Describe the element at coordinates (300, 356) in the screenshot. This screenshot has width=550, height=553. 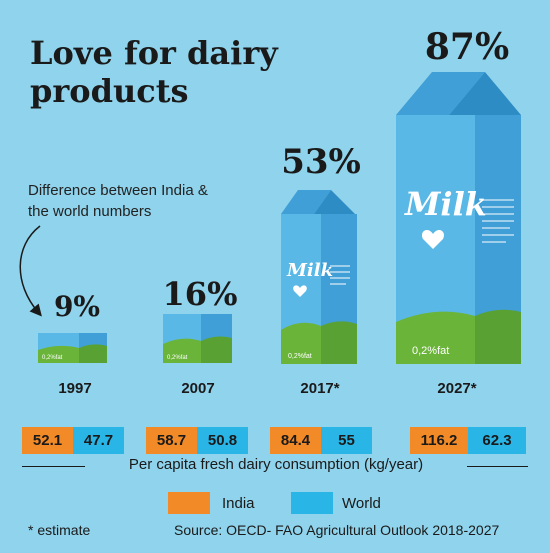
I see `carton-2017-fat: 0,2%fat` at that location.